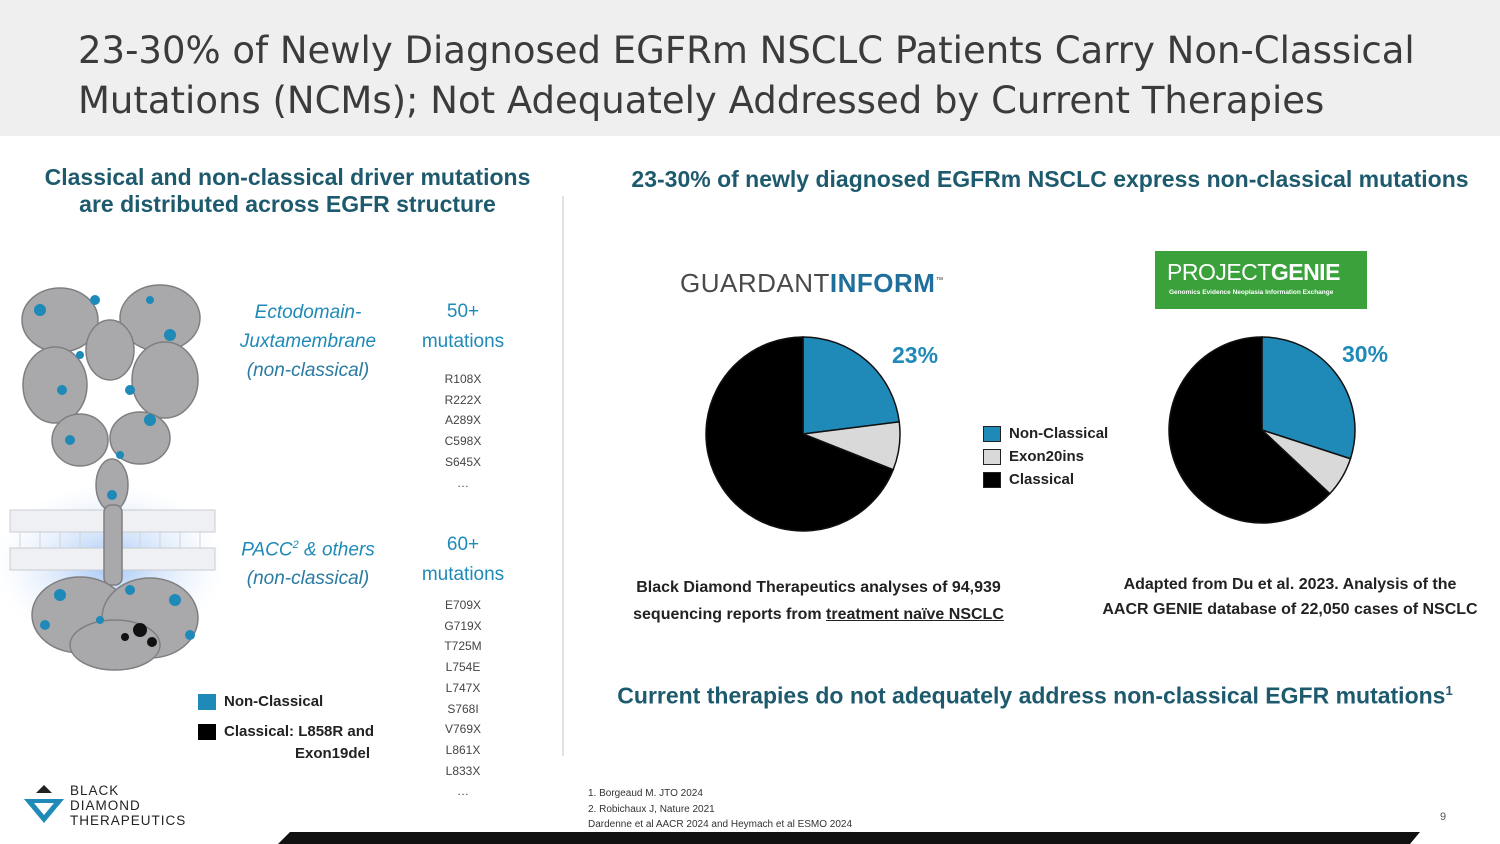  I want to click on genie-logo-bold: GENIE, so click(1305, 272).